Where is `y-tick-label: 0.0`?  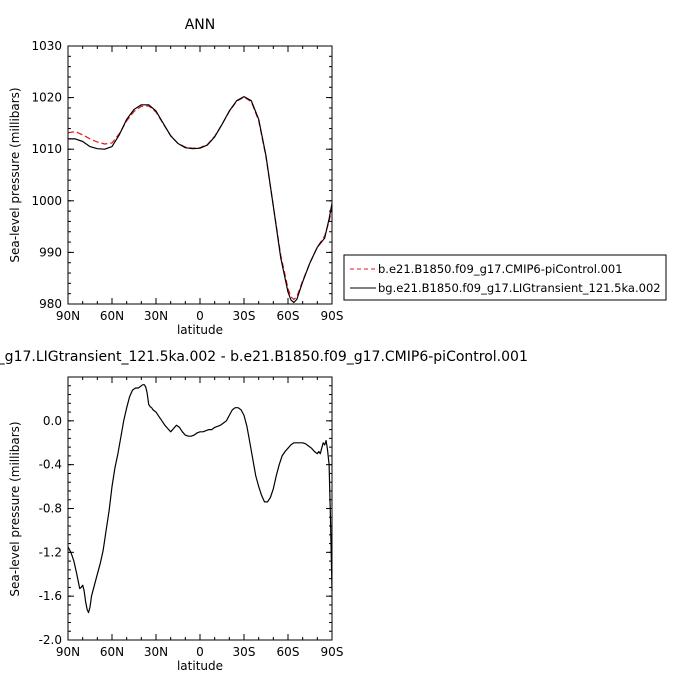
y-tick-label: 0.0 is located at coordinates (52, 421).